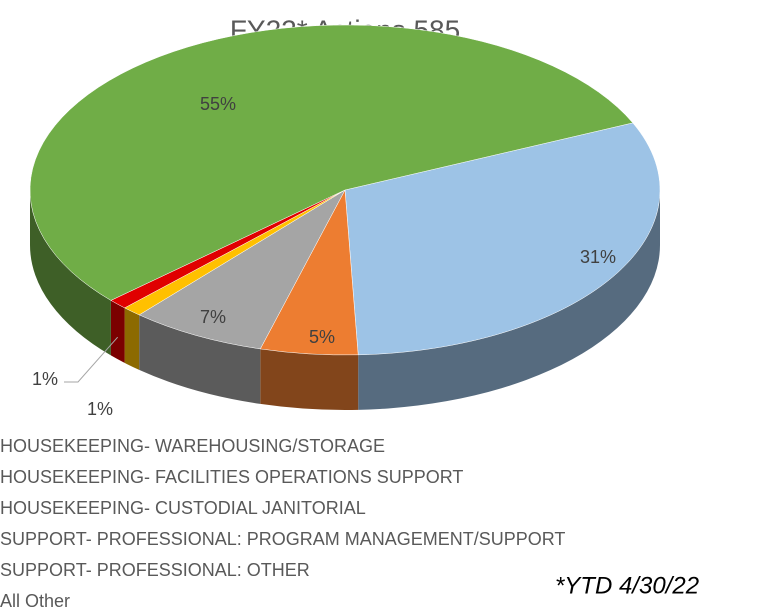 The image size is (761, 615). Describe the element at coordinates (91, 359) in the screenshot. I see `leader-line` at that location.